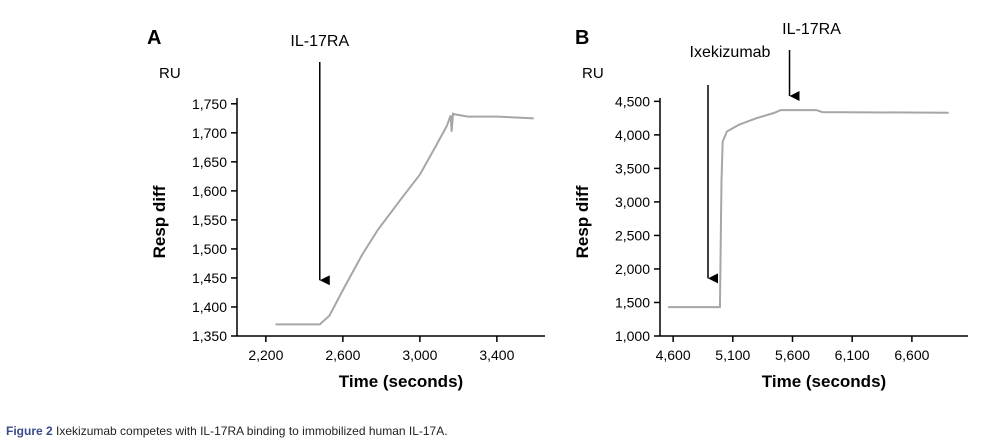 The image size is (994, 441). I want to click on y-tick-label: 1,700, so click(209, 133).